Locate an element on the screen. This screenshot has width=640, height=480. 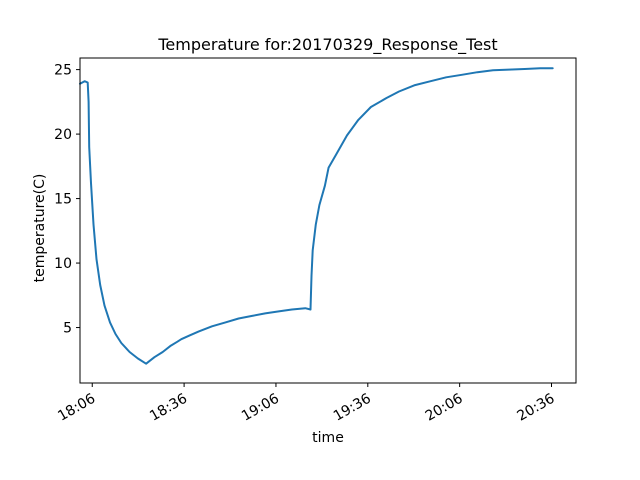
y-tick-label: 20 is located at coordinates (63, 135).